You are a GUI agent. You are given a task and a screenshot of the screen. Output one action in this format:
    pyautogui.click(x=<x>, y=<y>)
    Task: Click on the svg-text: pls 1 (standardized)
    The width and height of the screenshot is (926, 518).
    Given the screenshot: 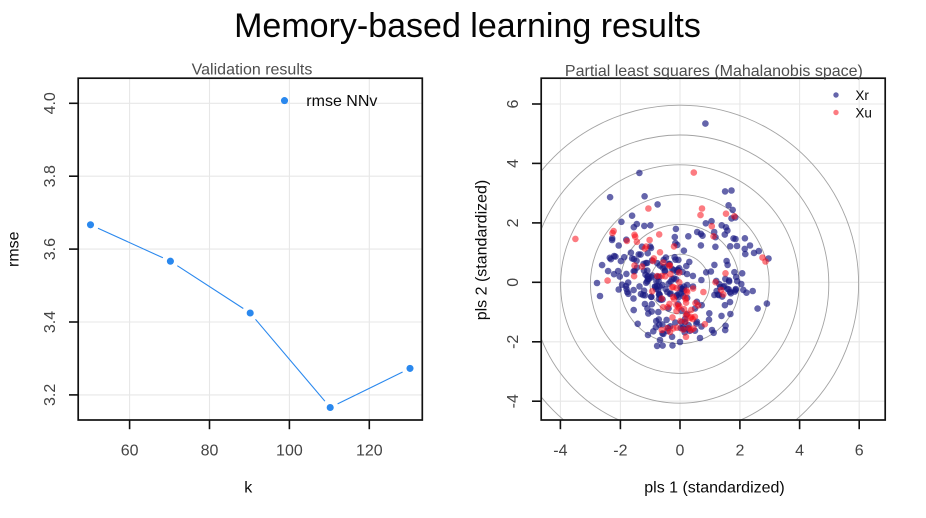 What is the action you would take?
    pyautogui.click(x=714, y=488)
    